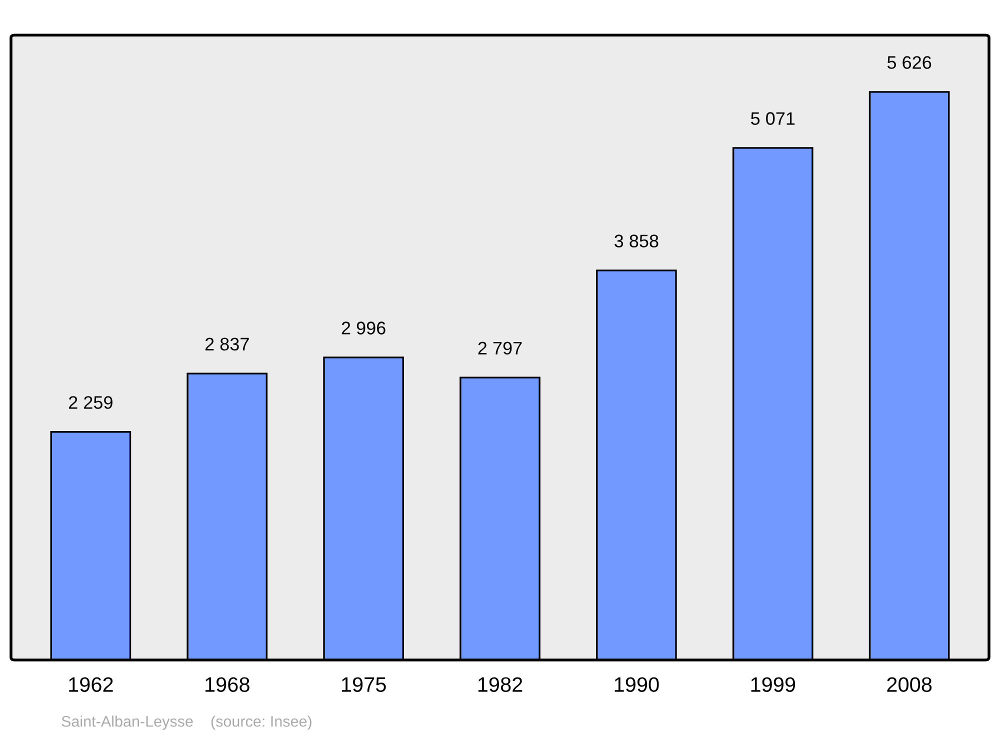 This screenshot has width=1000, height=747. What do you see at coordinates (636, 684) in the screenshot?
I see `x-tick-label: 1990` at bounding box center [636, 684].